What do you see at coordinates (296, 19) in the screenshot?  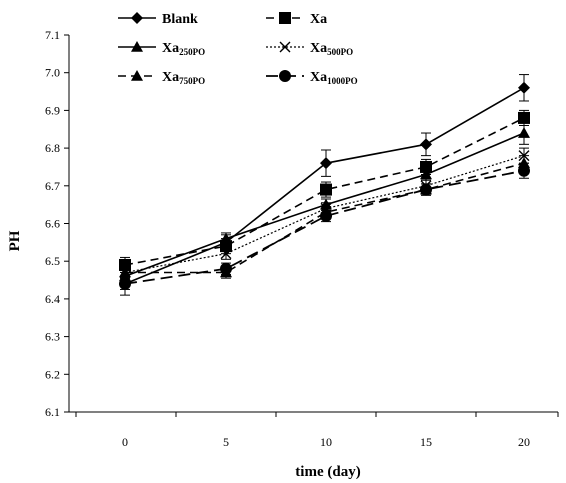 I see `legend-item-xa: Xa` at bounding box center [296, 19].